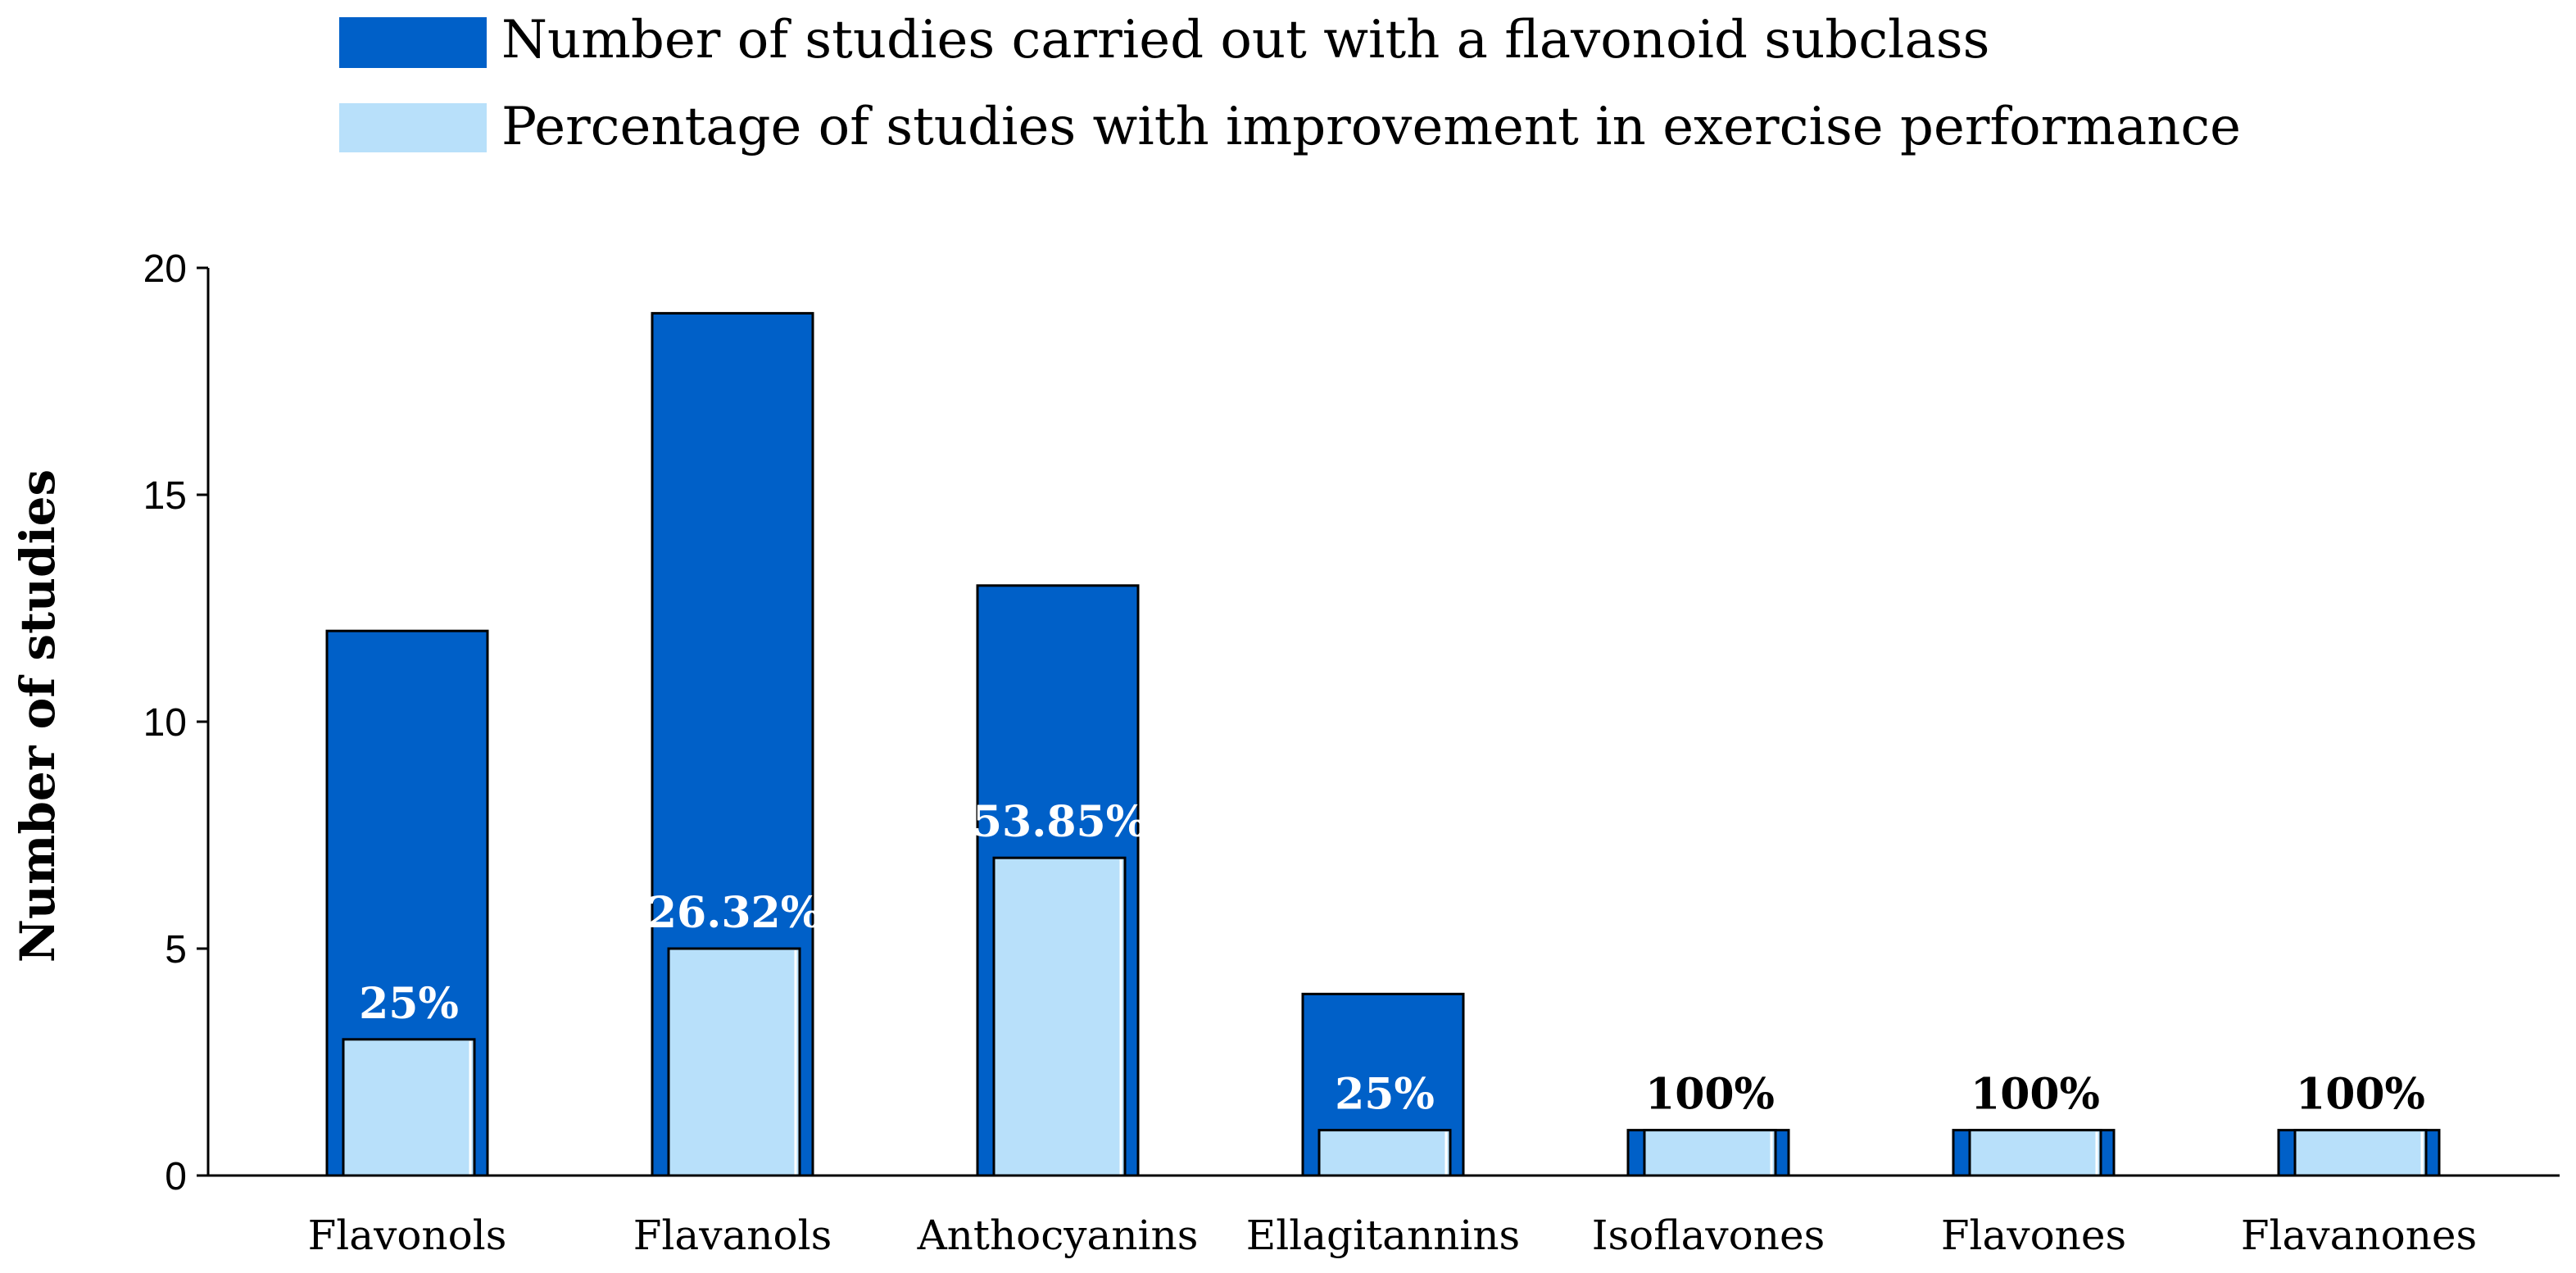 The width and height of the screenshot is (2576, 1273). I want to click on x-tick-label: Flavonols, so click(407, 1235).